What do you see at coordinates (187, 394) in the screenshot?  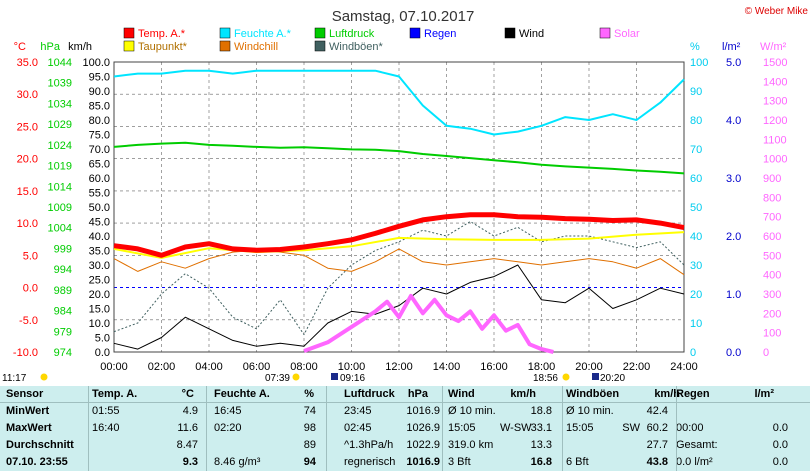 I see `table-header-2: °C` at bounding box center [187, 394].